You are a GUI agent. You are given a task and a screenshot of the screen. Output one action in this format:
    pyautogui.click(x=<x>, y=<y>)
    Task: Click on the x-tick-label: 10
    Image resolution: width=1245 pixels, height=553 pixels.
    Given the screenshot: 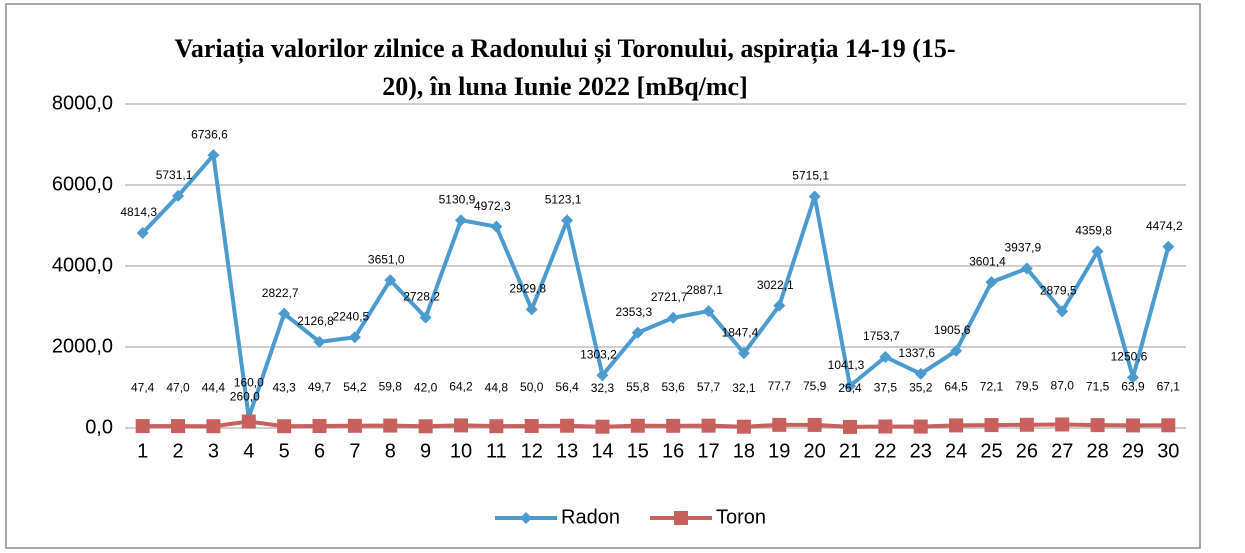 What is the action you would take?
    pyautogui.click(x=461, y=451)
    